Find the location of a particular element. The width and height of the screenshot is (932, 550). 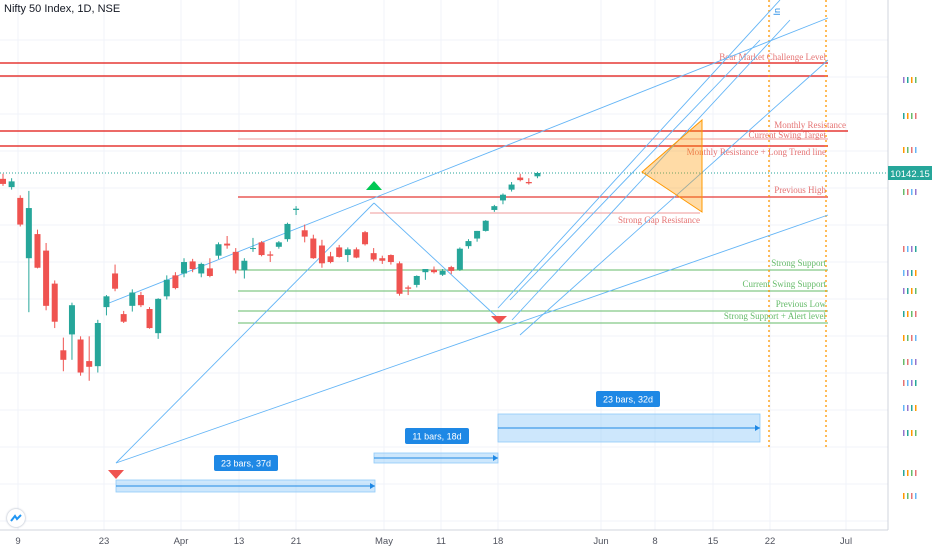

time-axis-tick: 11 is located at coordinates (441, 541).